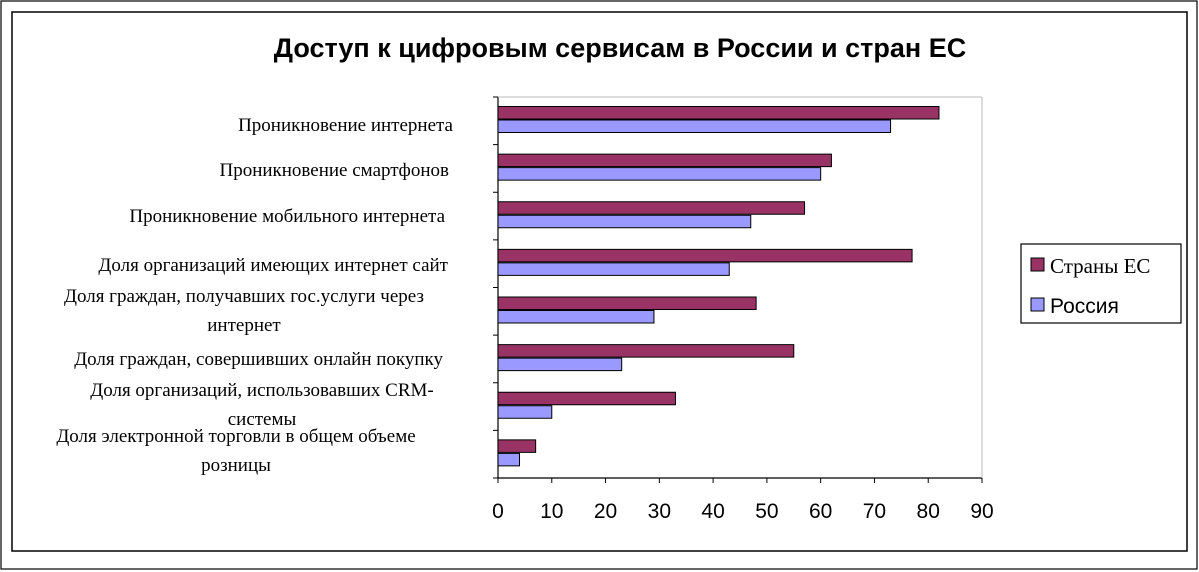 The image size is (1199, 572). What do you see at coordinates (262, 419) in the screenshot?
I see `category-label: системы` at bounding box center [262, 419].